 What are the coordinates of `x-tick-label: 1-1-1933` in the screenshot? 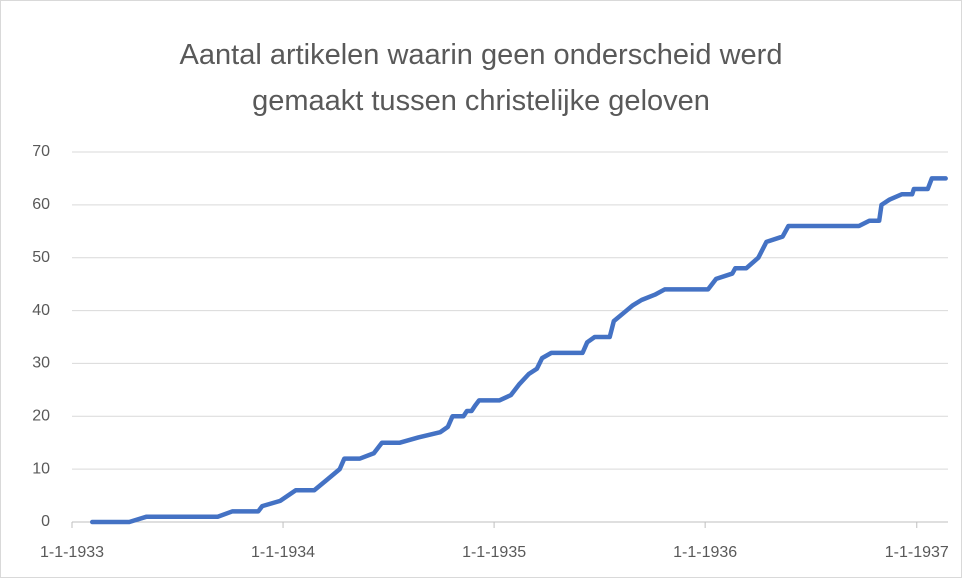 It's located at (72, 552).